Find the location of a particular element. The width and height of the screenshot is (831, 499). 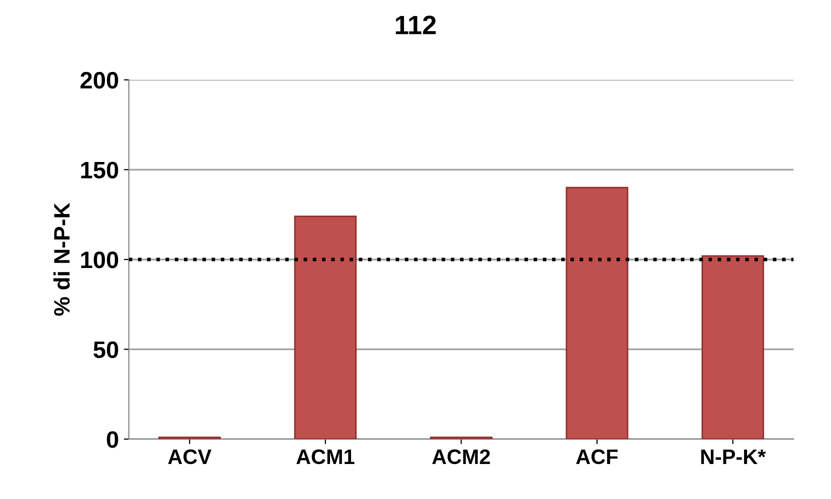

y-tick-label: 50 is located at coordinates (106, 349).